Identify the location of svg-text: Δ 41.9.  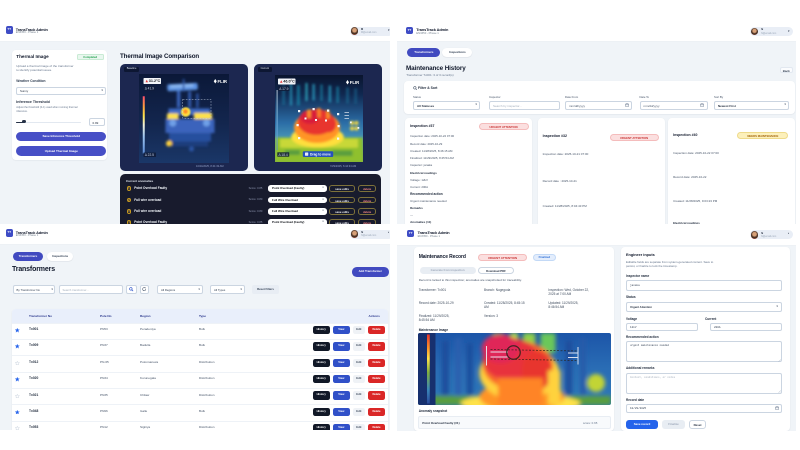
(149, 88).